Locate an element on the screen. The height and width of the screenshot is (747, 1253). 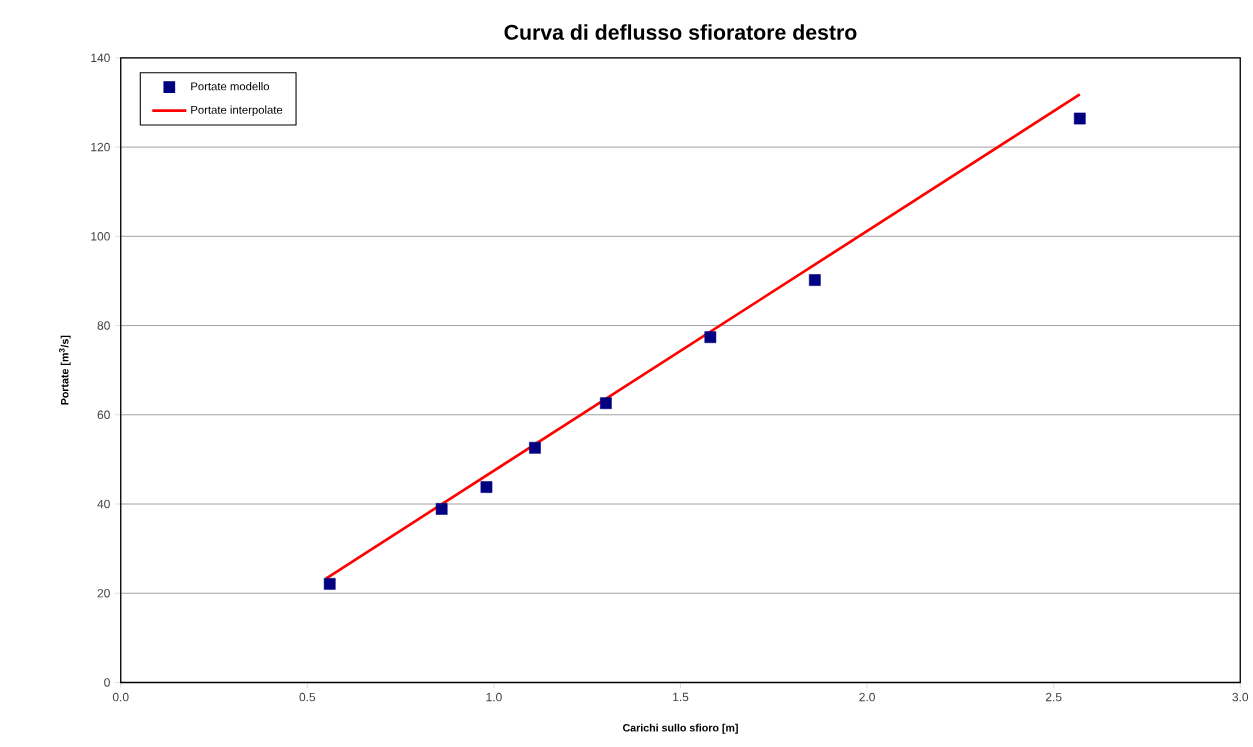
y-axis-title: Portate [m$^{3}$/s] is located at coordinates (65, 370).